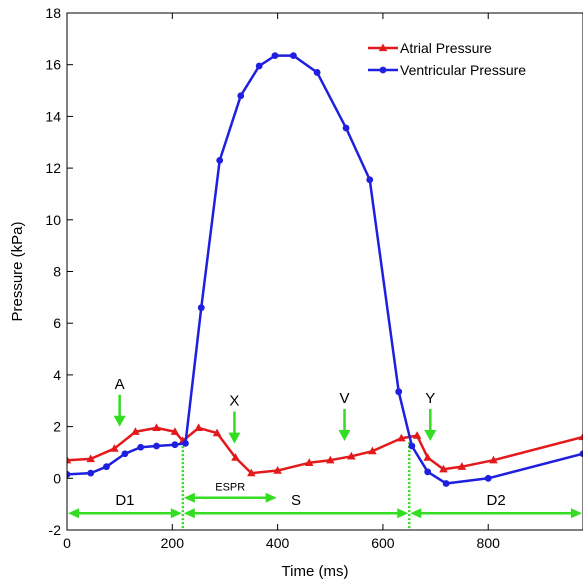  I want to click on legend-label-atrial: Atrial Pressure, so click(446, 48).